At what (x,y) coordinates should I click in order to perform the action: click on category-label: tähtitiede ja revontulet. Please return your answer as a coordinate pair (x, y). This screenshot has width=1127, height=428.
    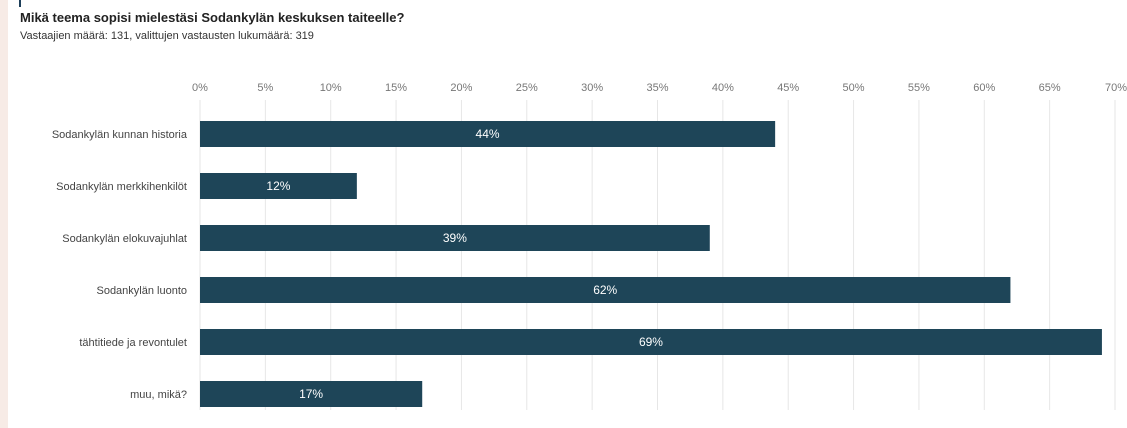
    Looking at the image, I should click on (133, 343).